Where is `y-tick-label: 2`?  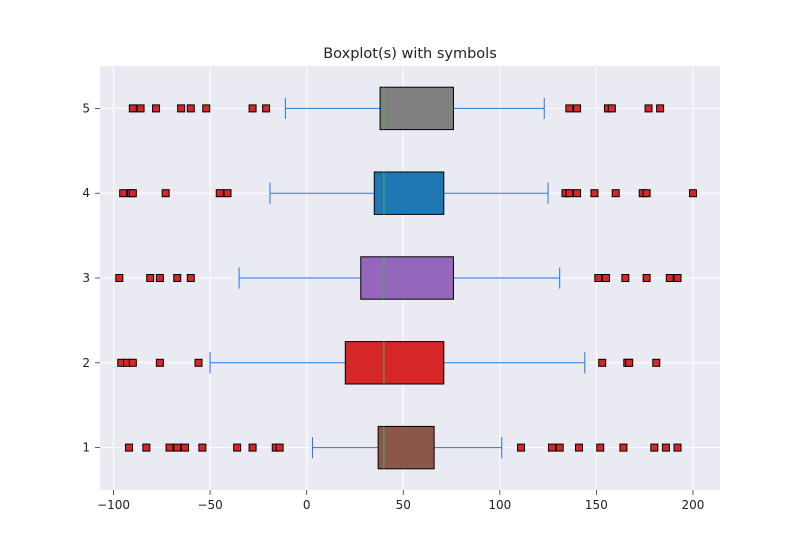 y-tick-label: 2 is located at coordinates (86, 363).